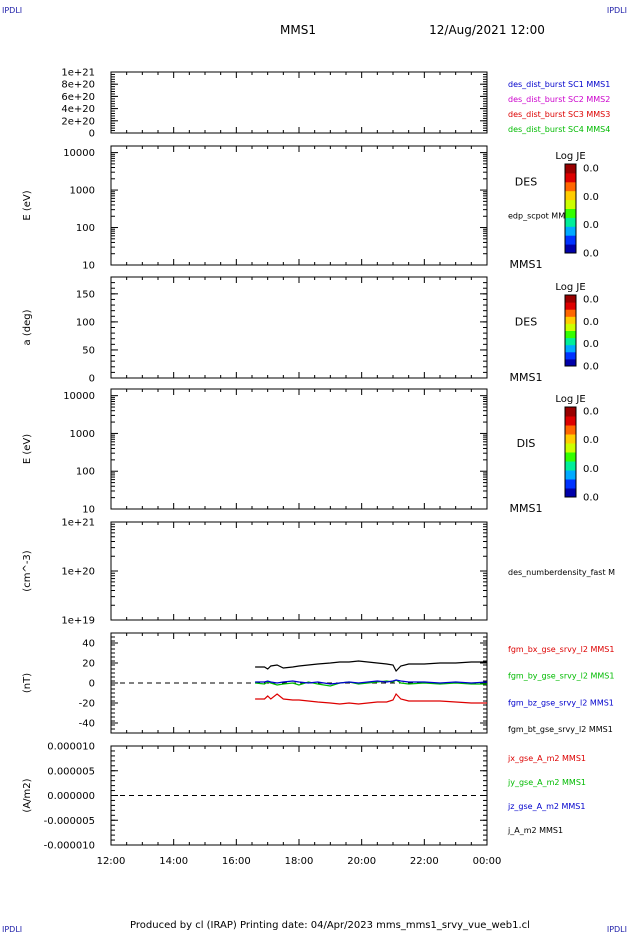 This screenshot has height=934, width=630. What do you see at coordinates (88, 644) in the screenshot?
I see `y-tick-label: 40` at bounding box center [88, 644].